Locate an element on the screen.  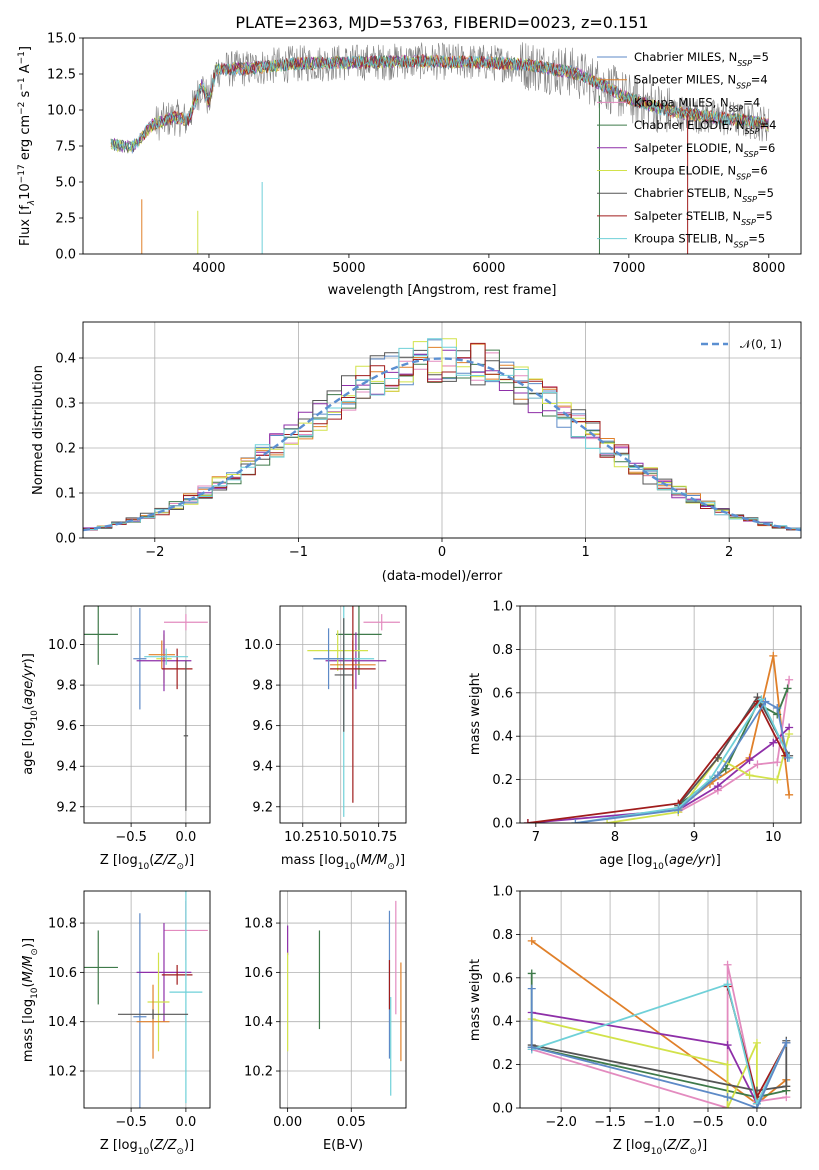
residual-histogram is located at coordinates (442, 438).